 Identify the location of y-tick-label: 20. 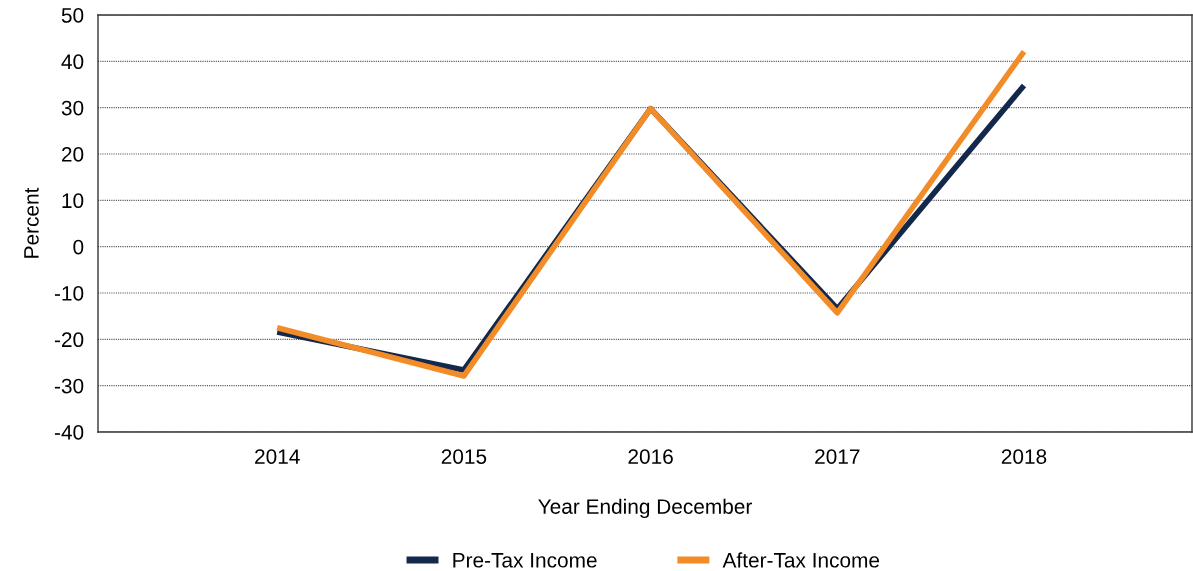
(72, 154).